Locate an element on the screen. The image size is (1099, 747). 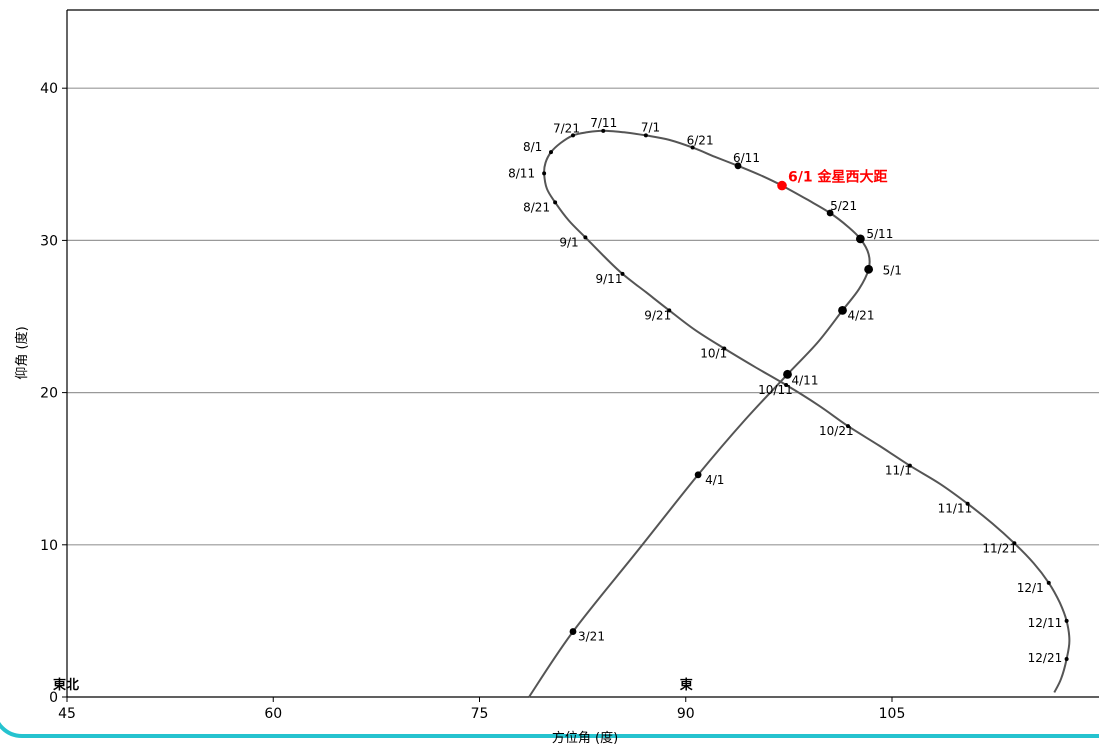
date-label-8-21: 8/21 is located at coordinates (536, 207).